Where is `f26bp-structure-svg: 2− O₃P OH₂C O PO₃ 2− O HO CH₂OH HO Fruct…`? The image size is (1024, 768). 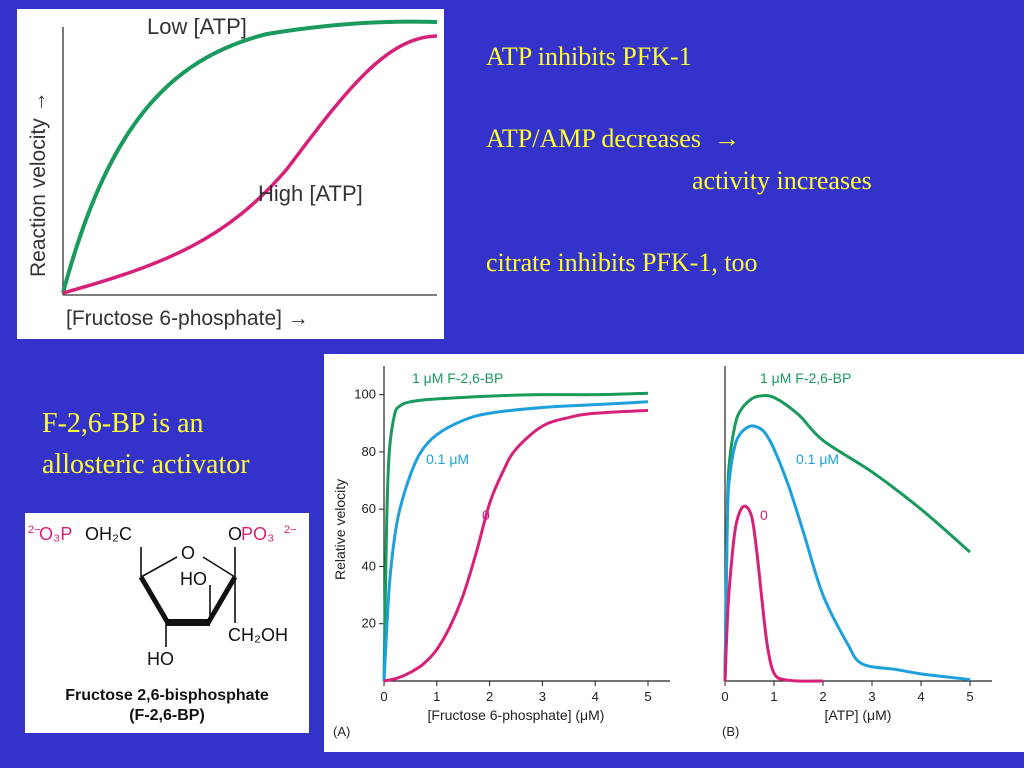 f26bp-structure-svg: 2− O₃P OH₂C O PO₃ 2− O HO CH₂OH HO Fruct… is located at coordinates (162, 624).